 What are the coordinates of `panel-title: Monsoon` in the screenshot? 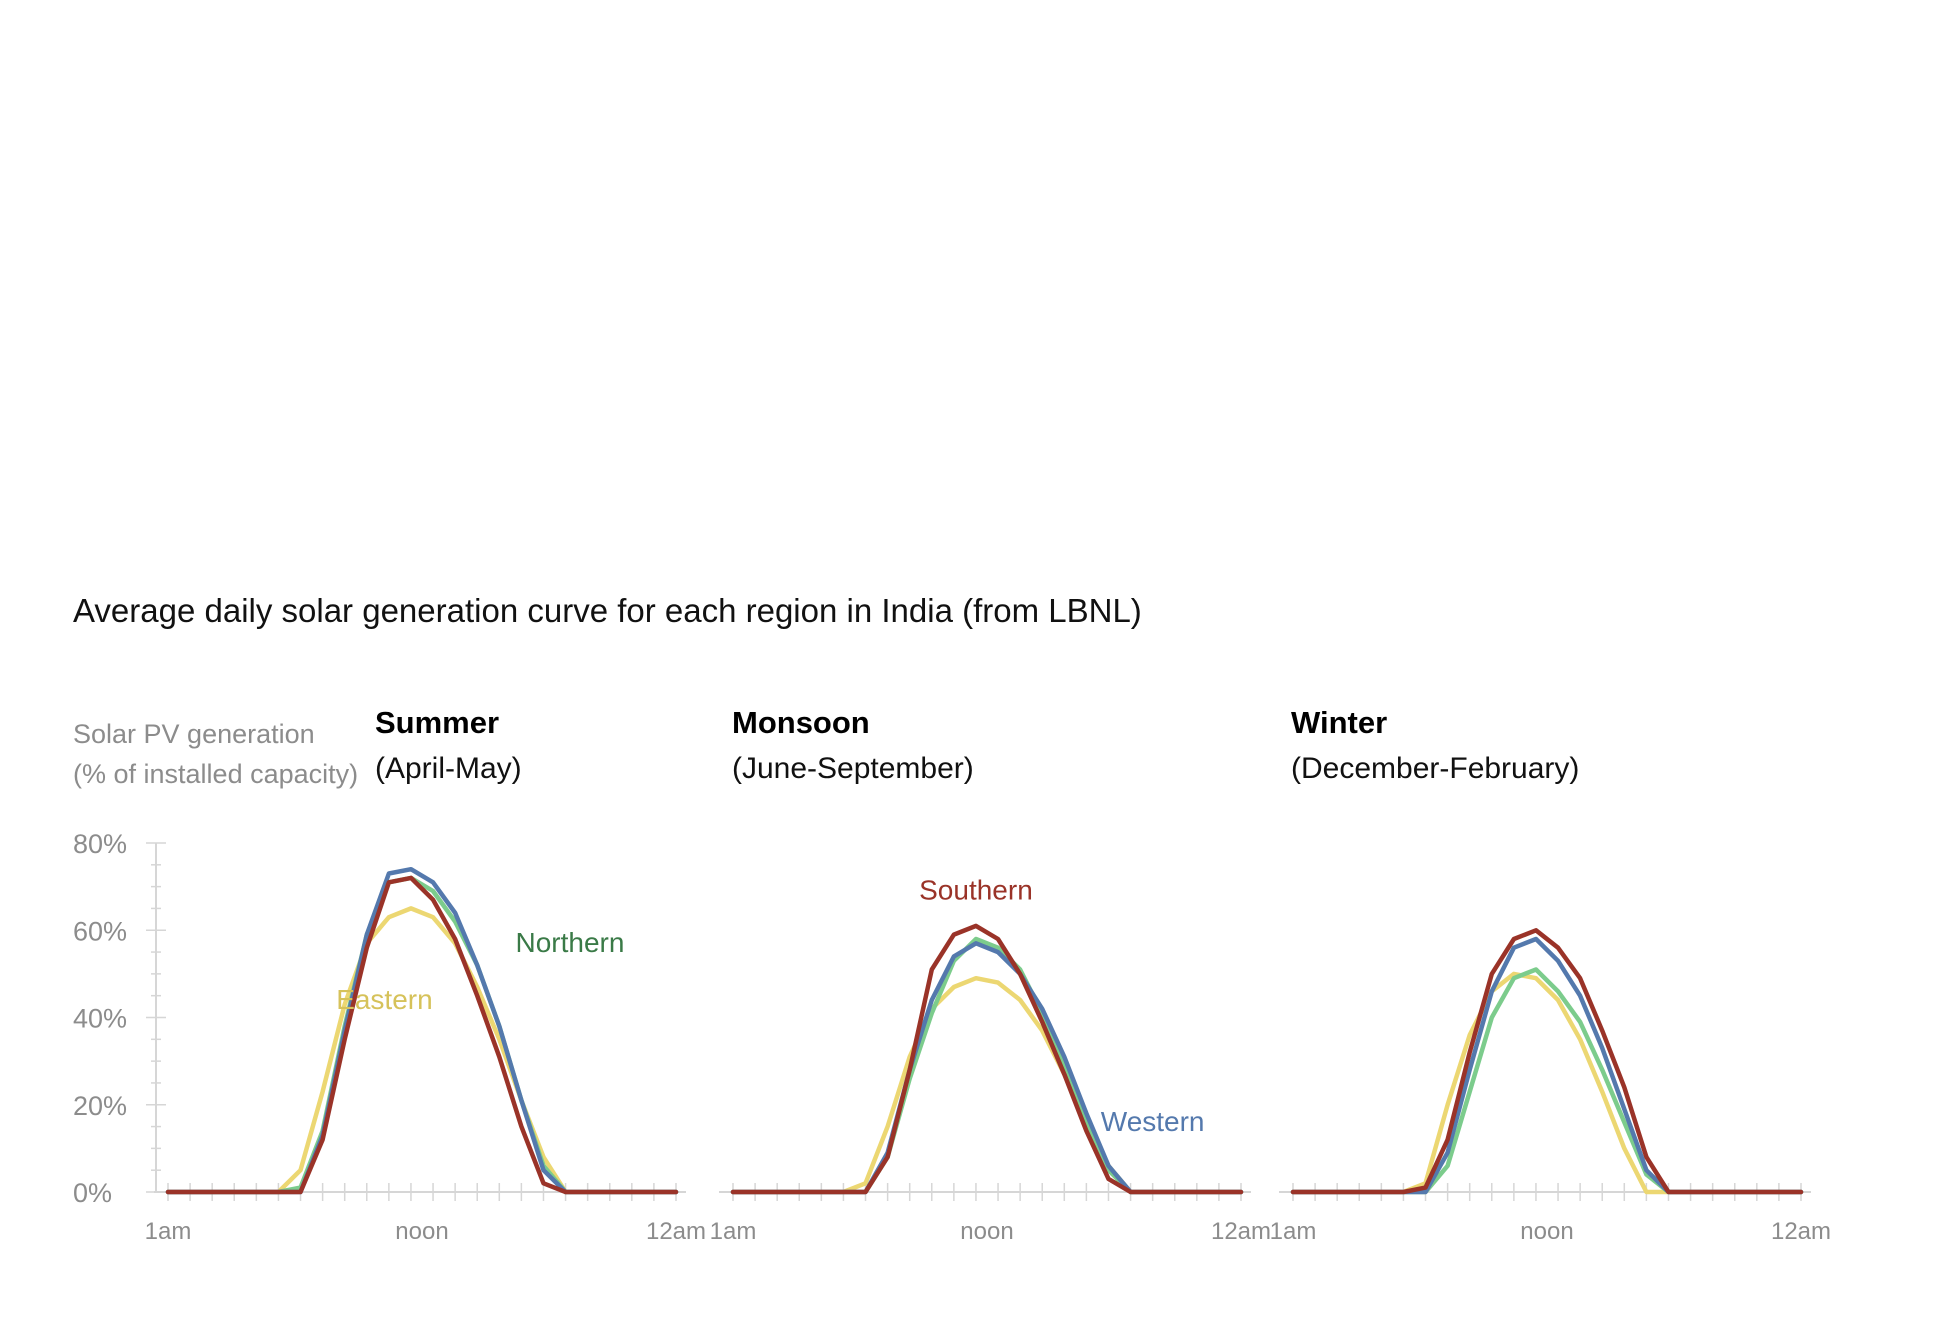 It's located at (801, 722).